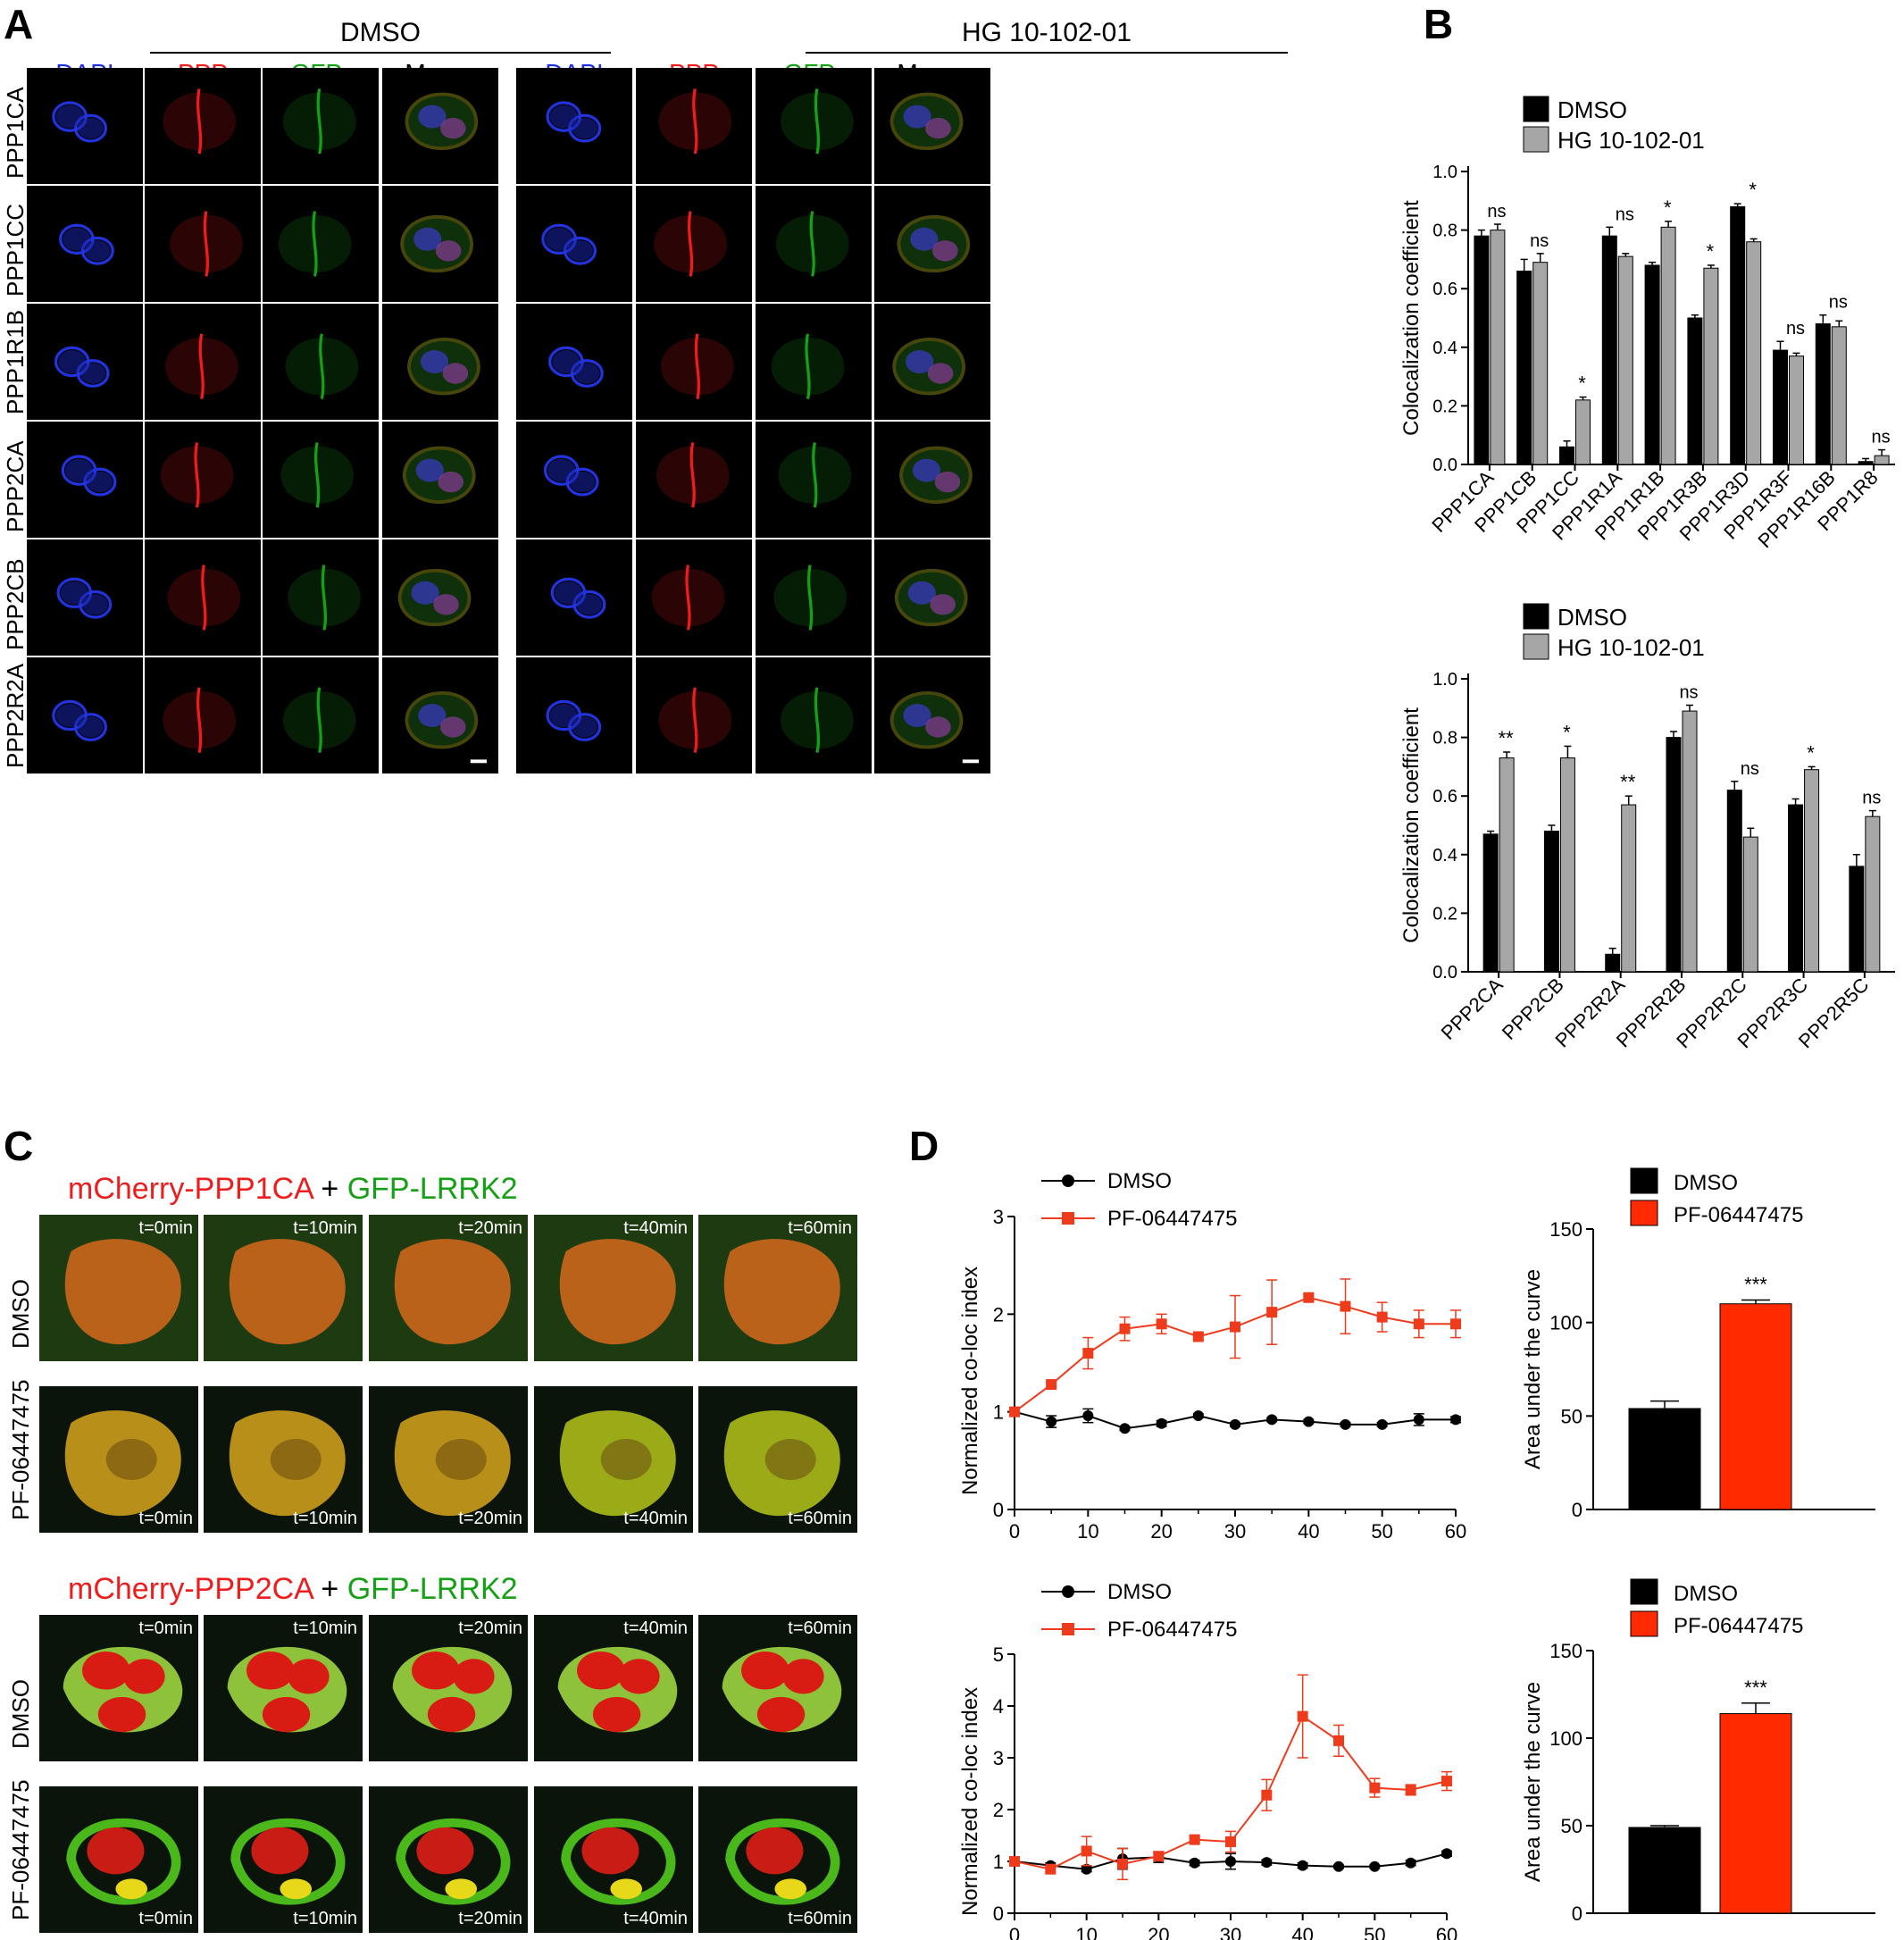 Image resolution: width=1904 pixels, height=1940 pixels. Describe the element at coordinates (999, 1314) in the screenshot. I see `y-tick-label: 2` at that location.